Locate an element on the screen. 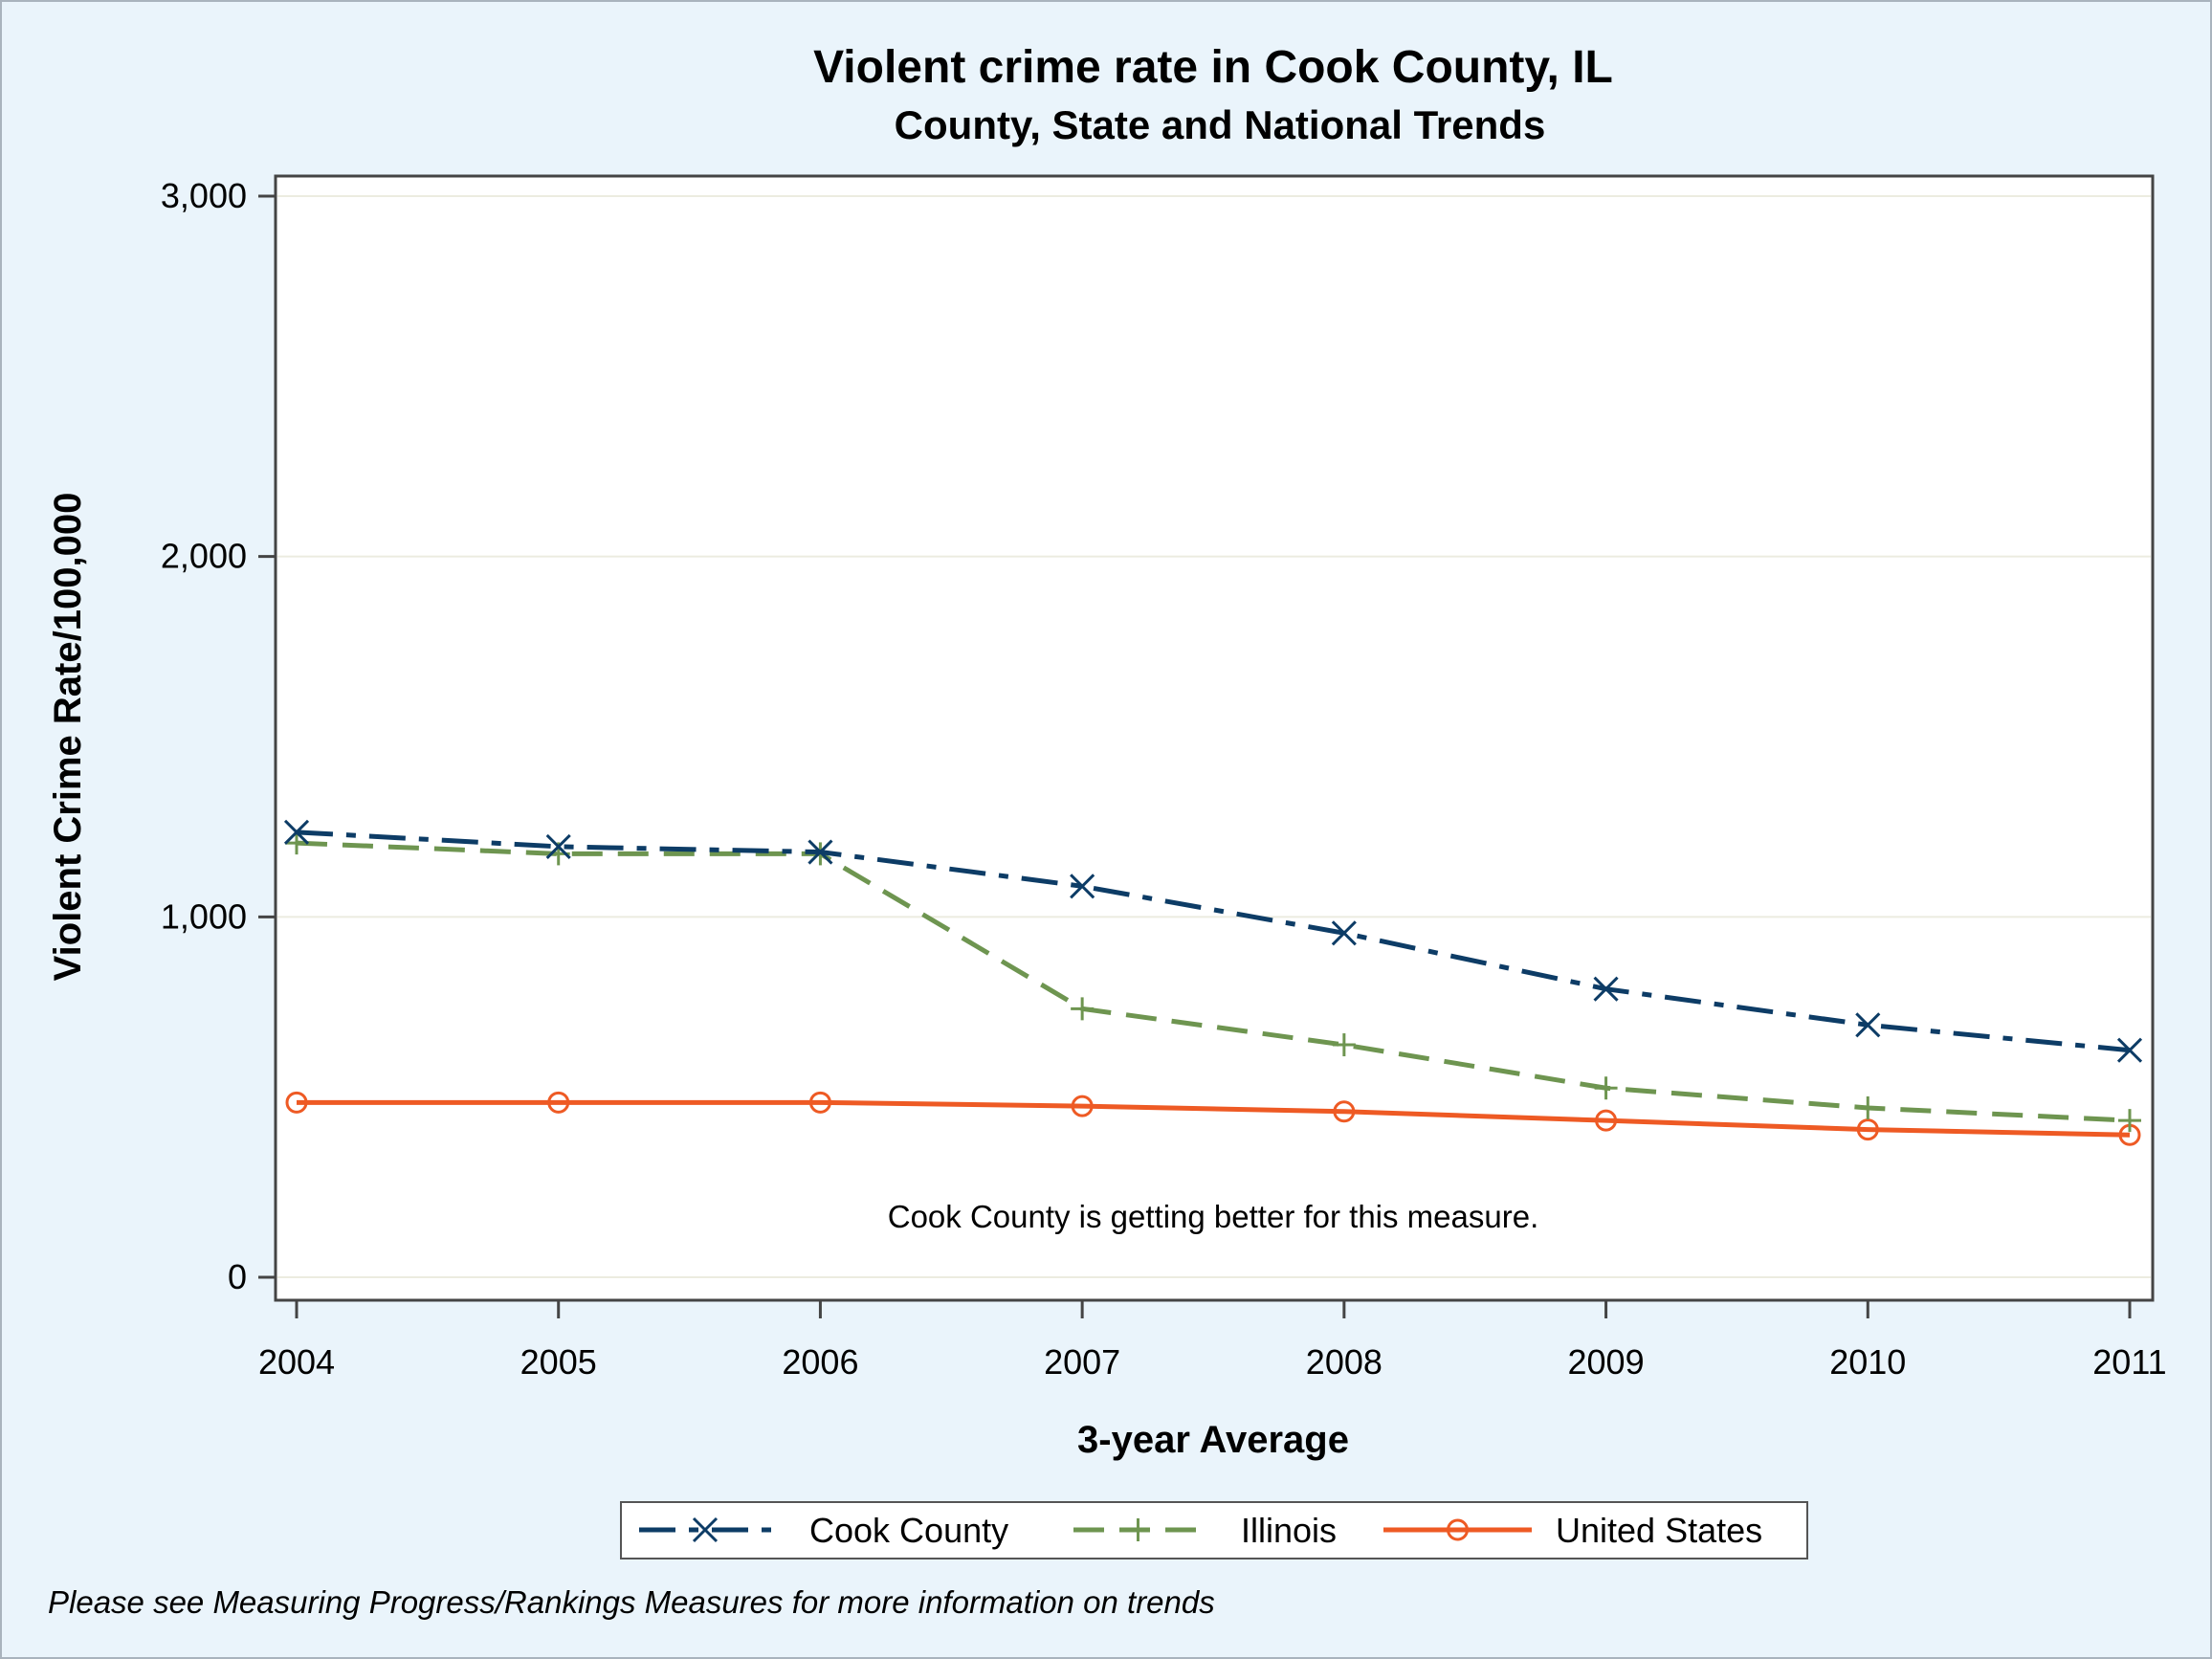 Image resolution: width=2212 pixels, height=1659 pixels. series-line-united-states is located at coordinates (1214, 1118).